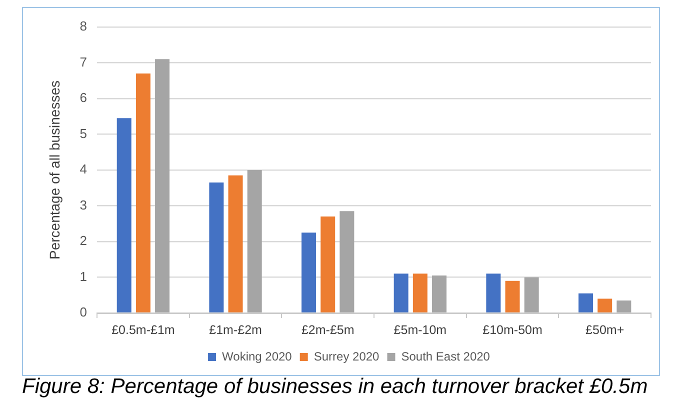 This screenshot has width=675, height=401. Describe the element at coordinates (54, 170) in the screenshot. I see `y-axis-title: Percentage of all businesses` at that location.